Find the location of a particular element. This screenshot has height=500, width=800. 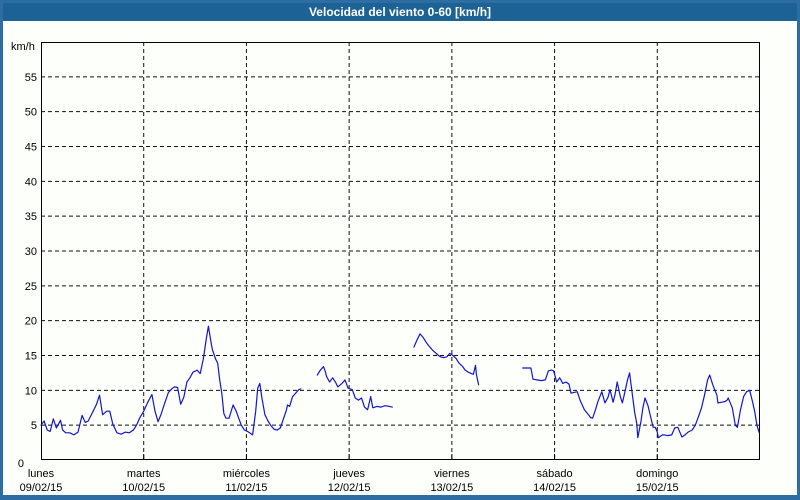

x-axis-date-label: 09/02/15 is located at coordinates (41, 488).